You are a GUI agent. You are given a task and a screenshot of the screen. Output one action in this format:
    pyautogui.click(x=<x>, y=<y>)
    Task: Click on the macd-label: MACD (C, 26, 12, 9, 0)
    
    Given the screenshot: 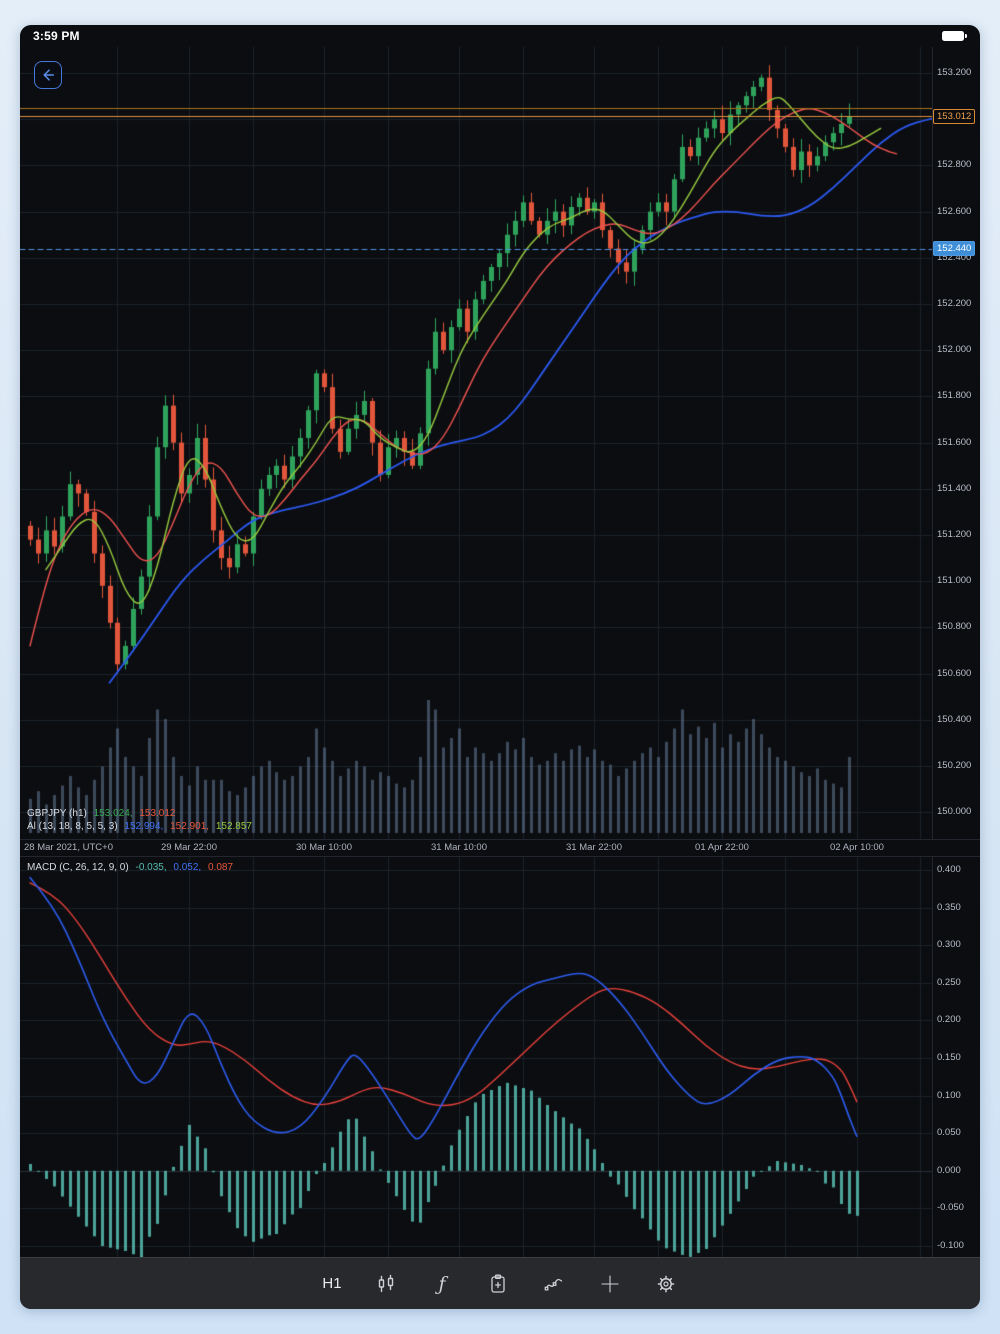 What is the action you would take?
    pyautogui.click(x=78, y=867)
    